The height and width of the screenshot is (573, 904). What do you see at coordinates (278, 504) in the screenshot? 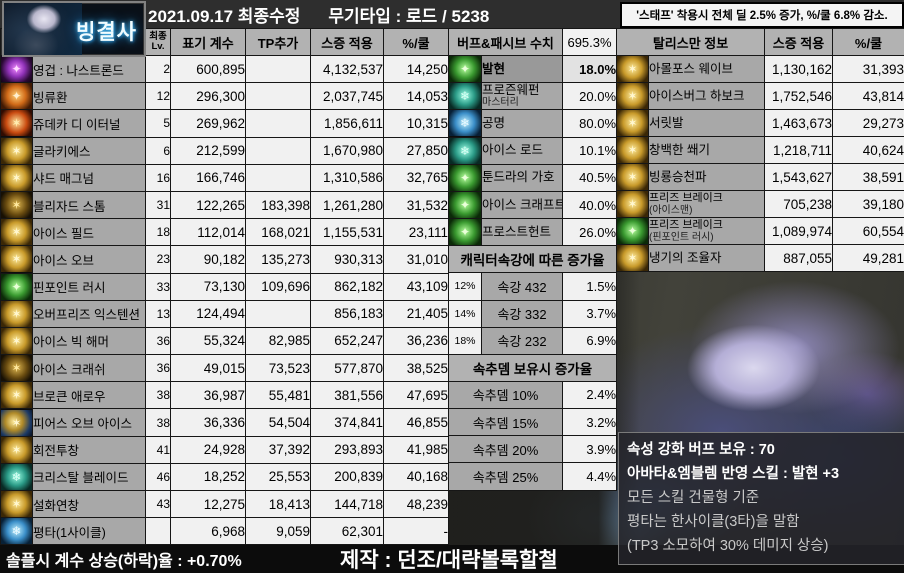
I see `skill-tp-bonus: 18,413` at bounding box center [278, 504].